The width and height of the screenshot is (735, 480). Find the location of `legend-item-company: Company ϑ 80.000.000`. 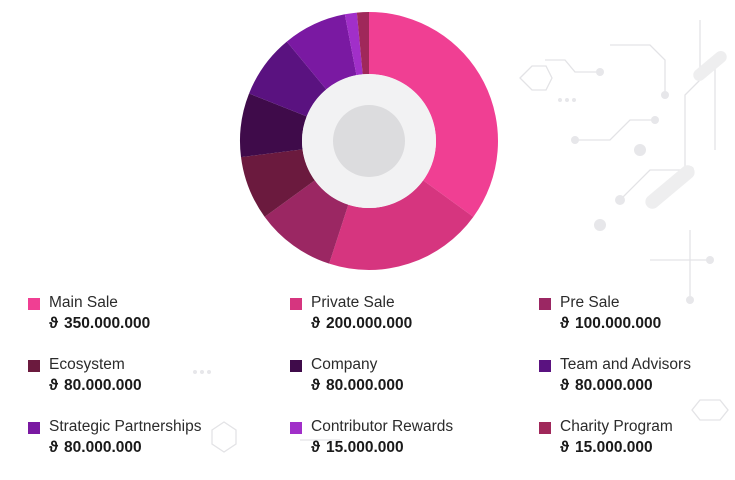

legend-item-company: Company ϑ 80.000.000 is located at coordinates (405, 378).